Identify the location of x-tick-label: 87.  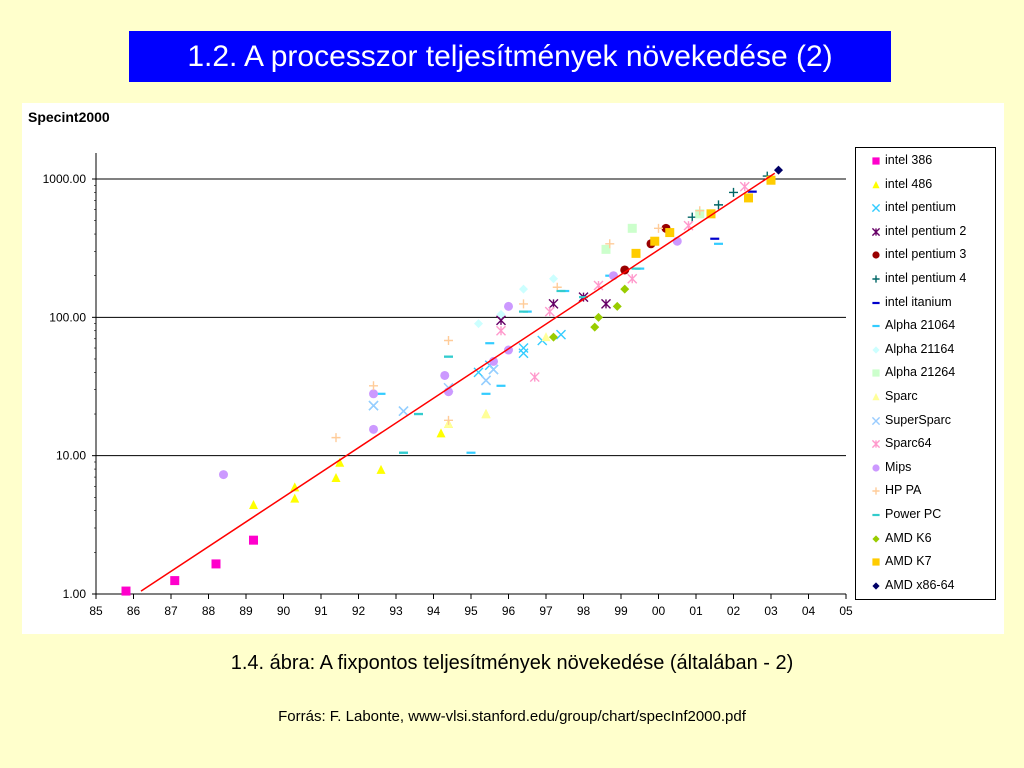
(171, 611).